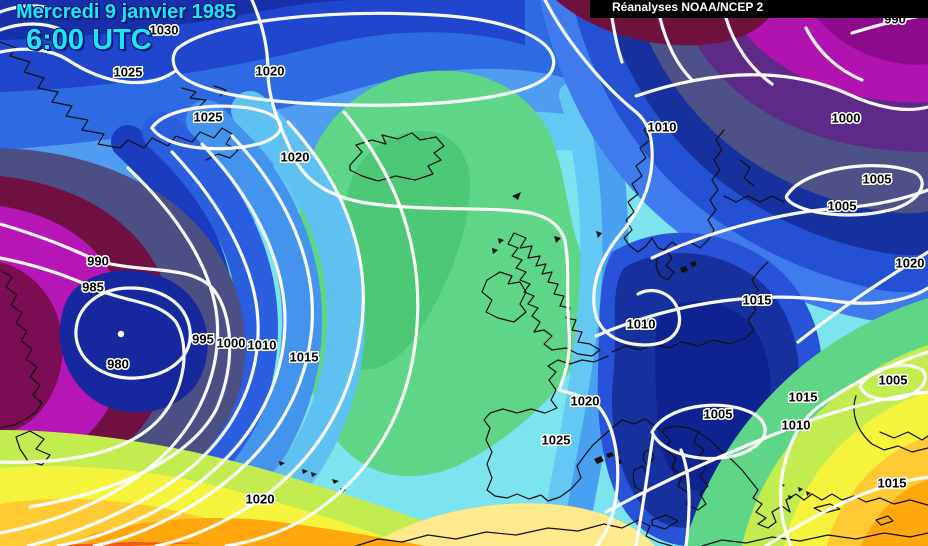  I want to click on date-text: Mercredi 9 janvier 1985, so click(126, 12).